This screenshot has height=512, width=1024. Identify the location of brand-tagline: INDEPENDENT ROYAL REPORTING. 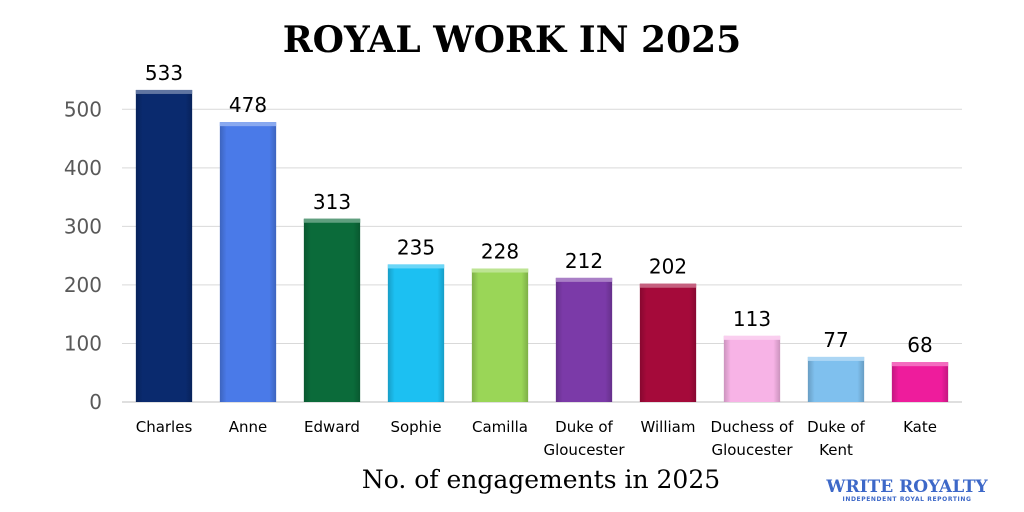
(906, 499).